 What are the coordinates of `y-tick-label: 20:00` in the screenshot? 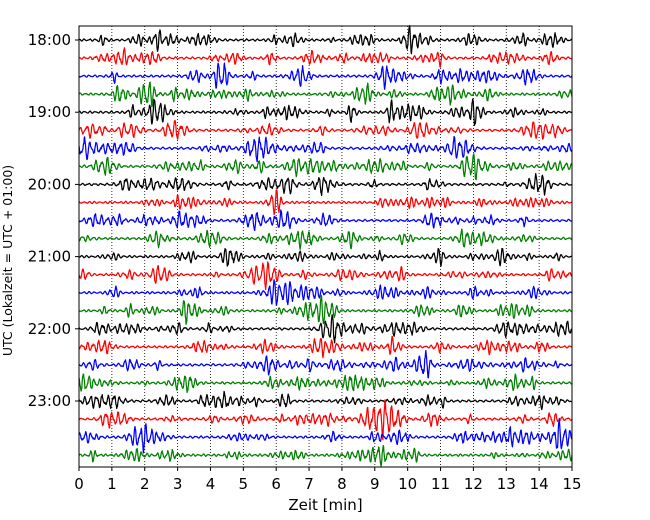 It's located at (49, 184).